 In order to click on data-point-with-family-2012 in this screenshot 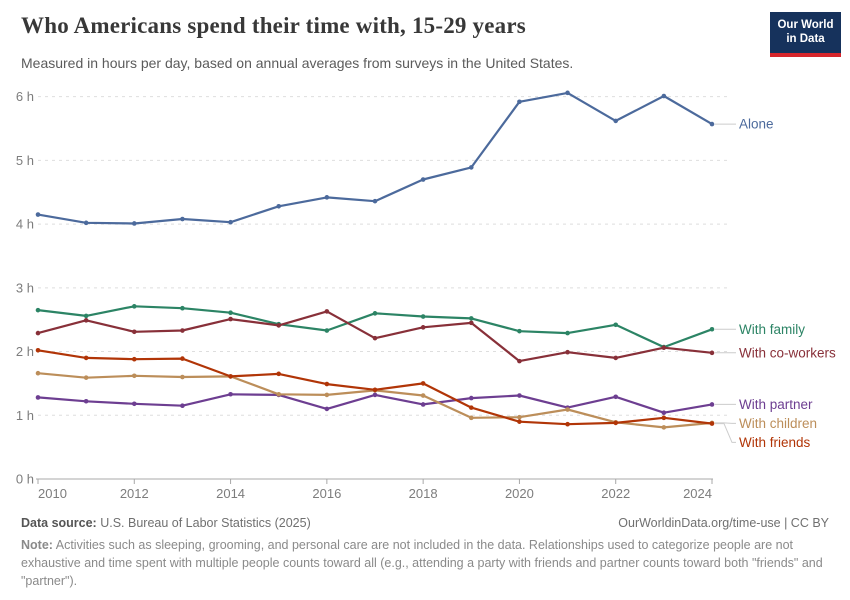, I will do `click(134, 306)`.